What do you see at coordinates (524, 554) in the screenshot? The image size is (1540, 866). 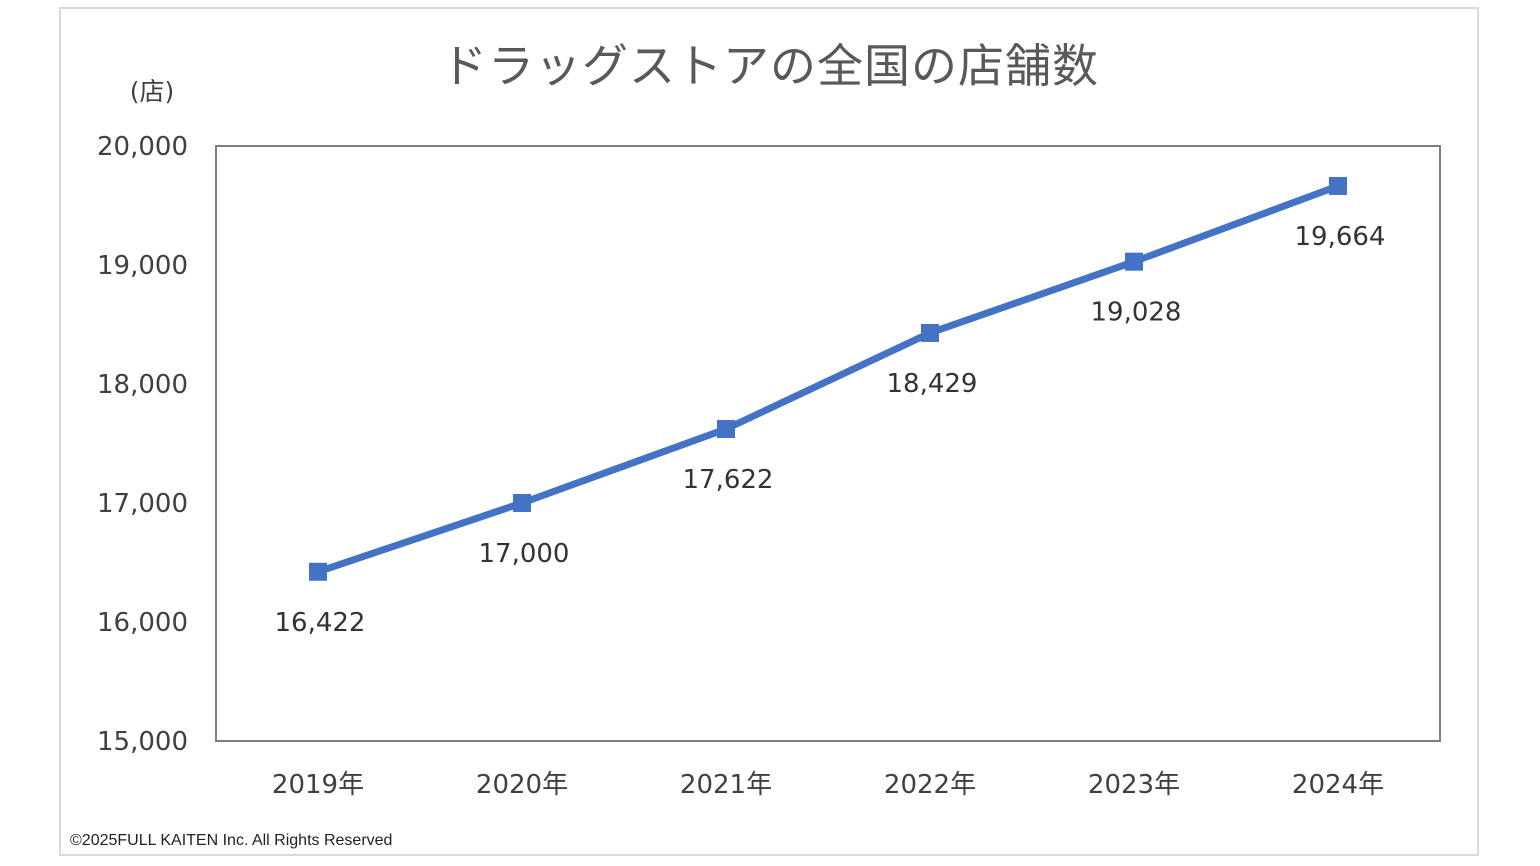 I see `data-label: 17,000` at bounding box center [524, 554].